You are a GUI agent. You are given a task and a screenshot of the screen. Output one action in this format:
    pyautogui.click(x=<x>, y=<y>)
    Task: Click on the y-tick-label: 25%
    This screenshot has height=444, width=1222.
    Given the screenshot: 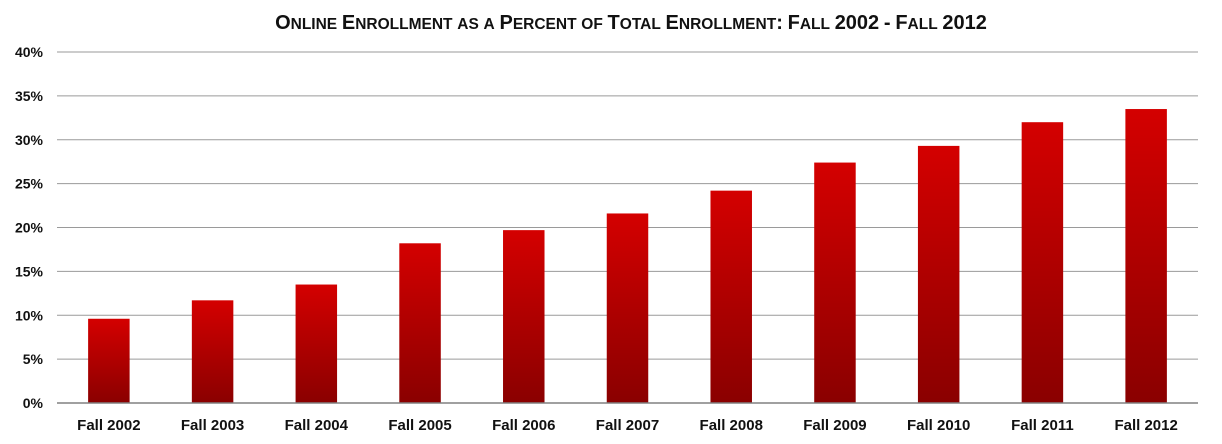 What is the action you would take?
    pyautogui.click(x=29, y=184)
    